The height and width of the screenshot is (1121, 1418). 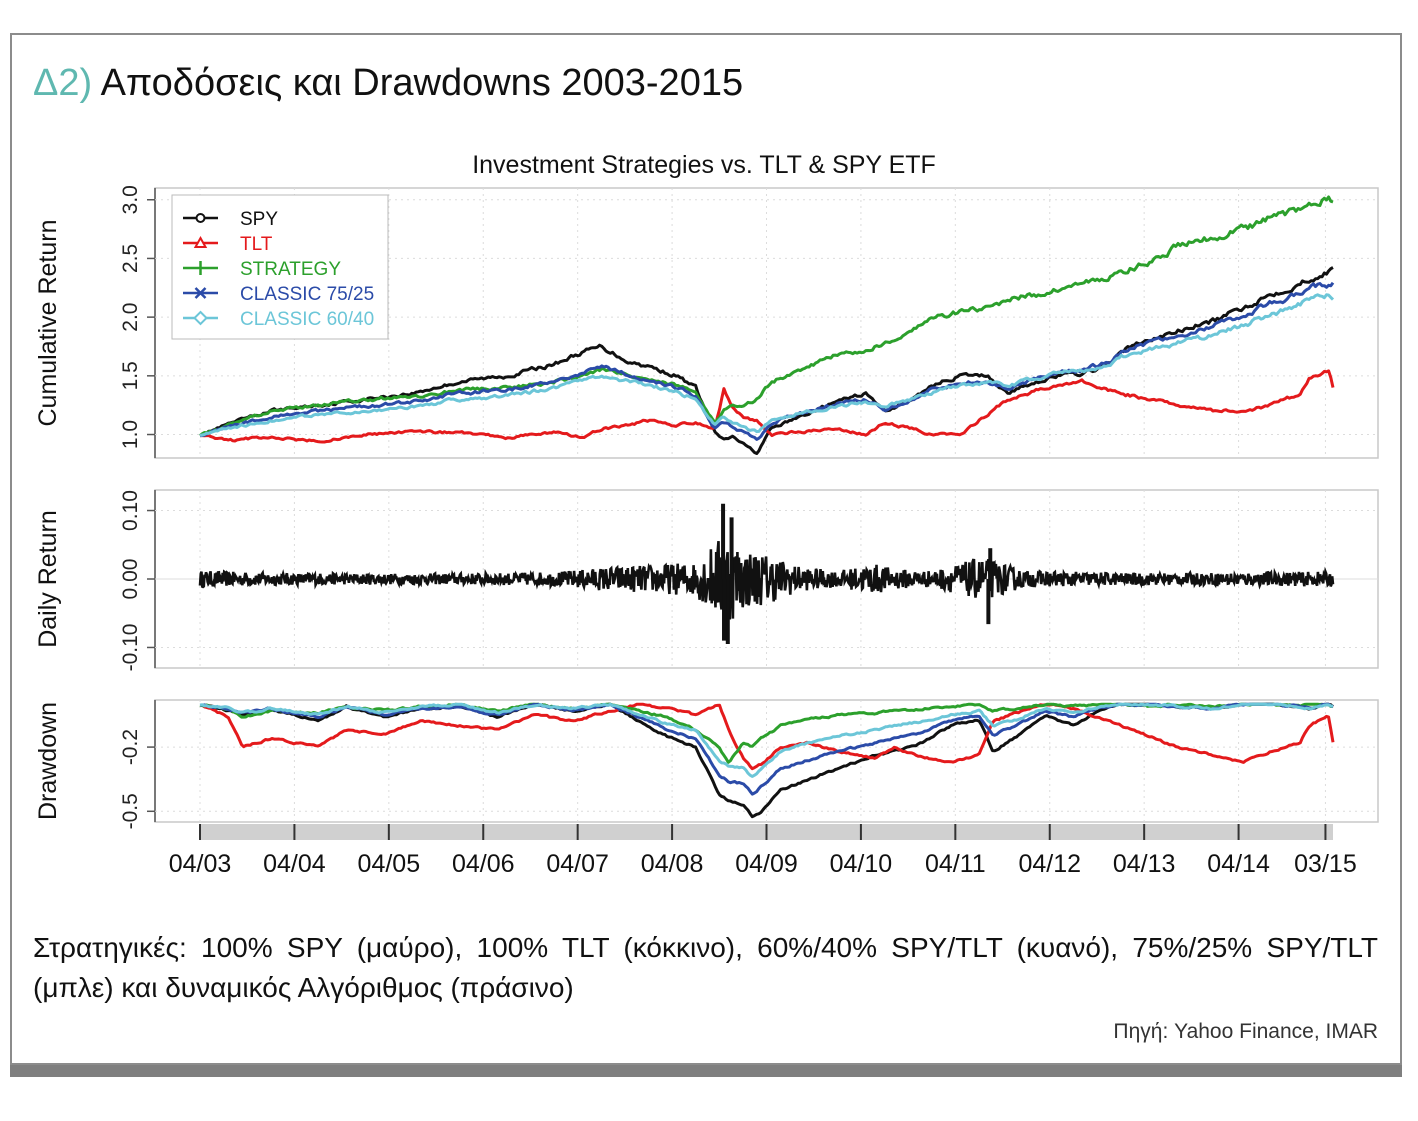 I want to click on x-tick-label: 04/14, so click(x=1238, y=864).